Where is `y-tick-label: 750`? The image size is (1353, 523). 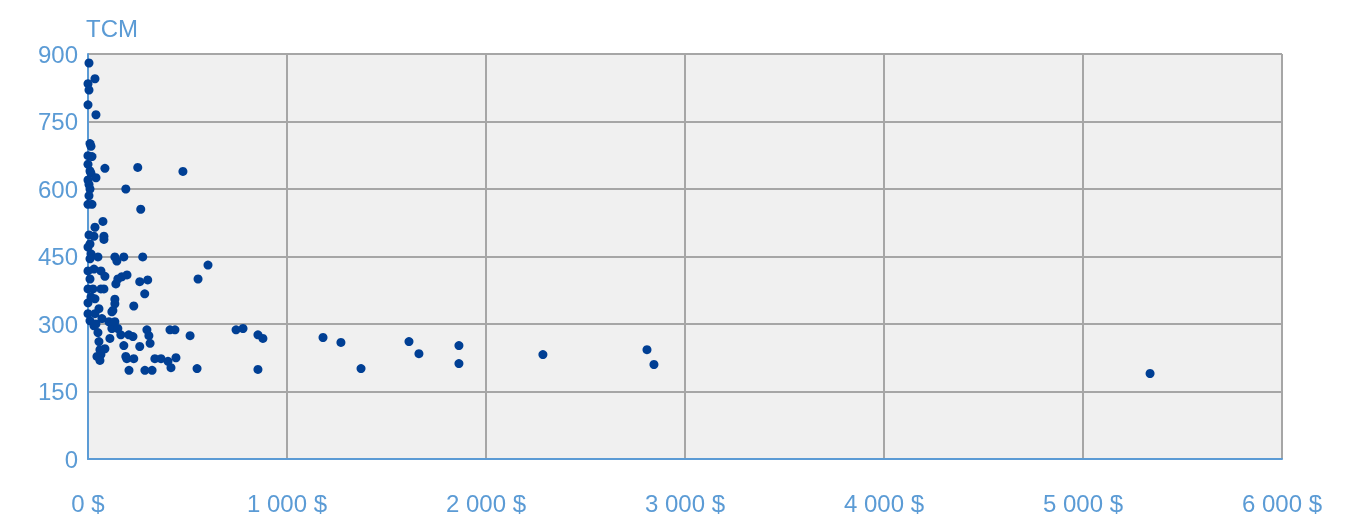
y-tick-label: 750 is located at coordinates (57, 121).